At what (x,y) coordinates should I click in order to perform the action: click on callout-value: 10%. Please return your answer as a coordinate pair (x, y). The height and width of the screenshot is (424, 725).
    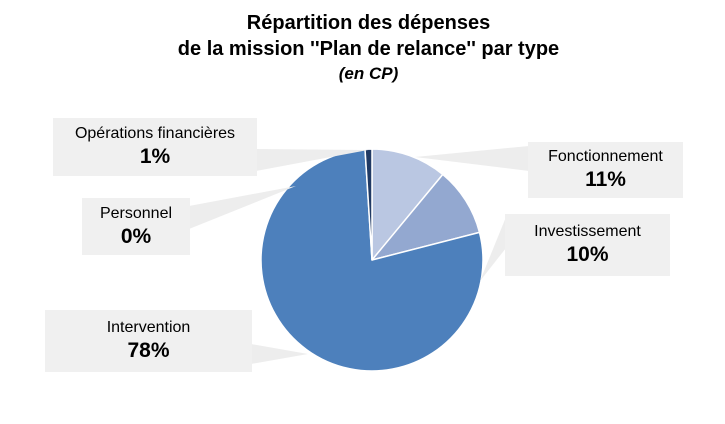
    Looking at the image, I should click on (587, 254).